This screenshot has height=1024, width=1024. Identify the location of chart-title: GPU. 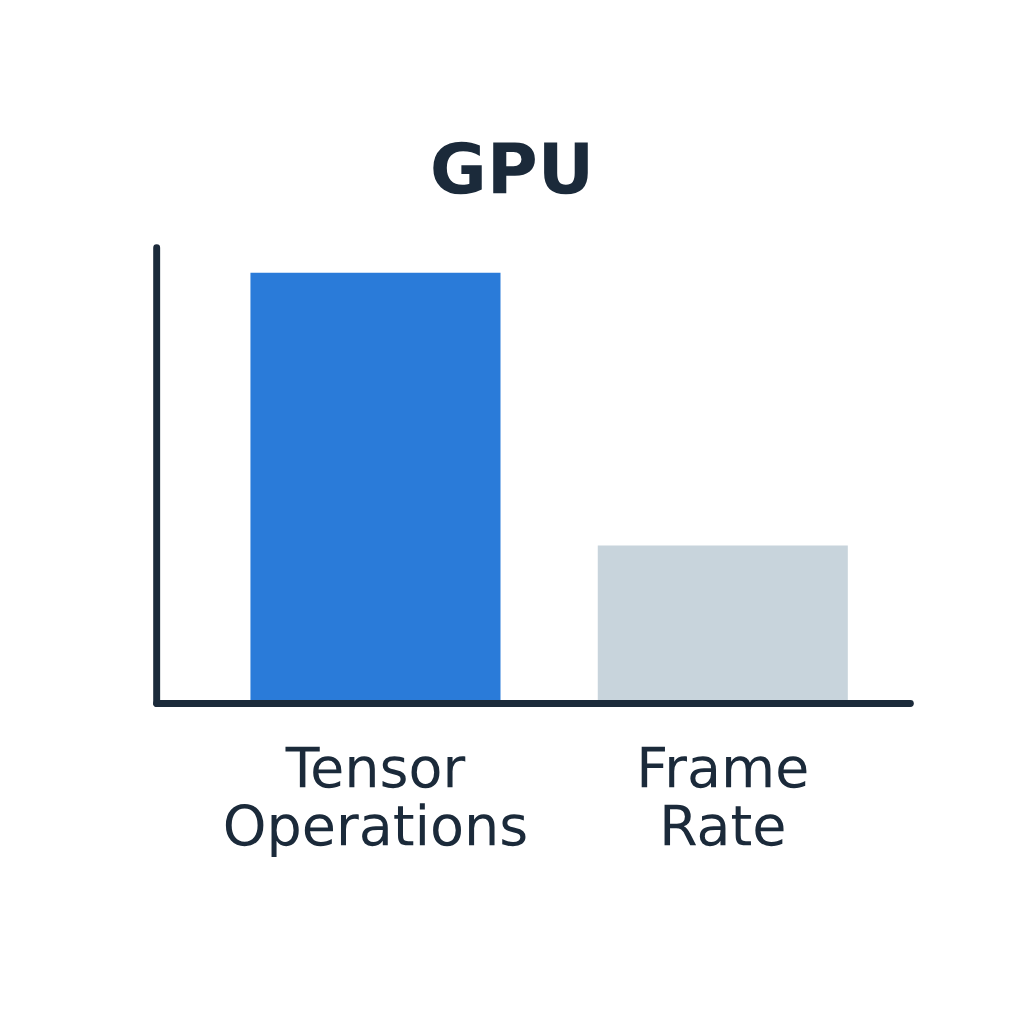
(510, 168).